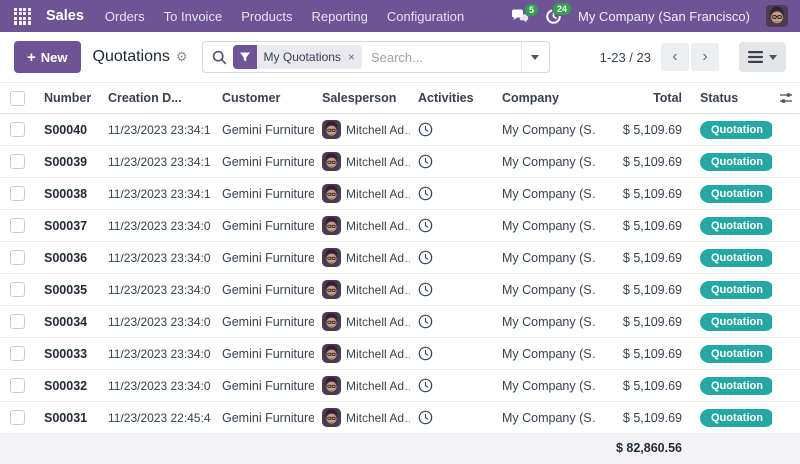 Image resolution: width=800 pixels, height=464 pixels. I want to click on select-all-checkbox, so click(18, 98).